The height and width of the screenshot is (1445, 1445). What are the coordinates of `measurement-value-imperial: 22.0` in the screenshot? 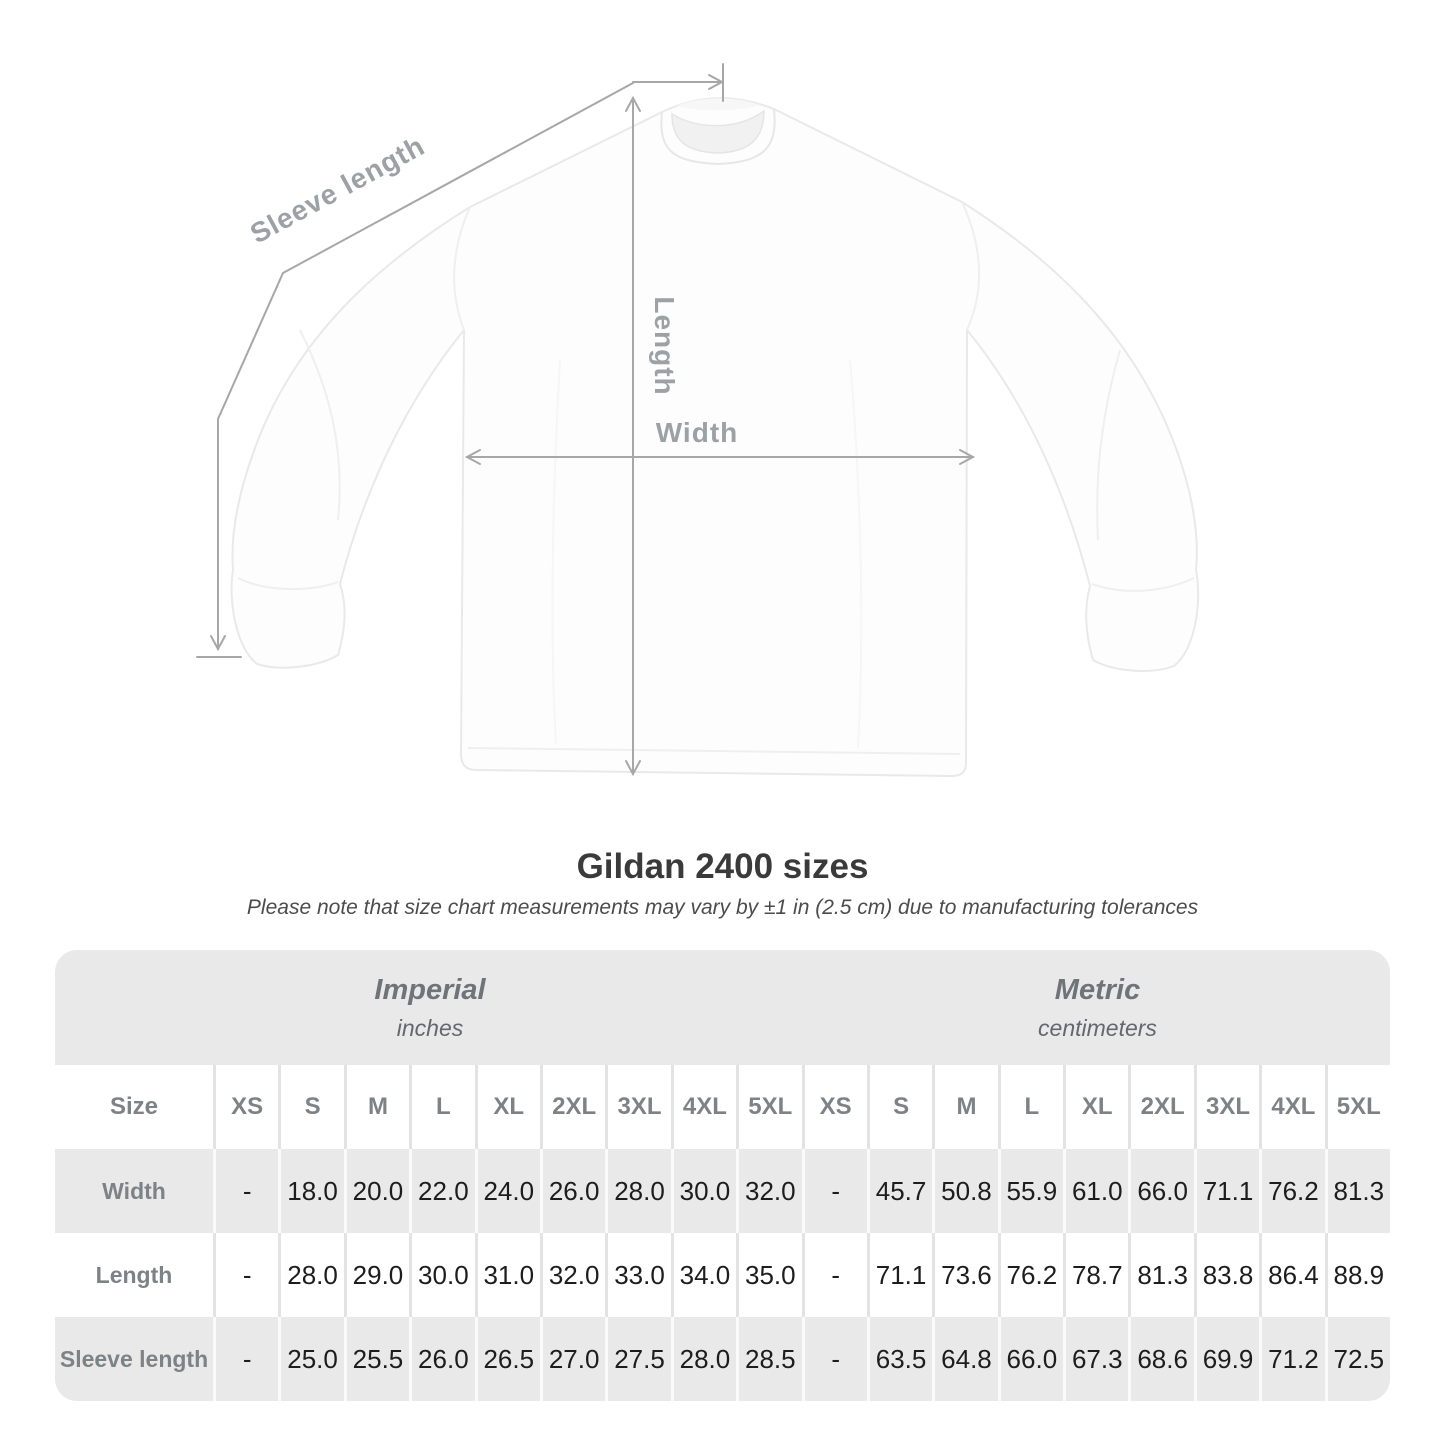 It's located at (443, 1191).